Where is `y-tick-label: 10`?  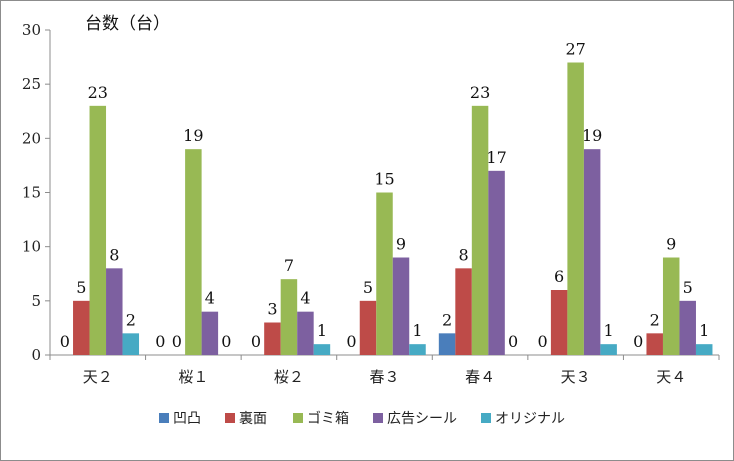
y-tick-label: 10 is located at coordinates (31, 247).